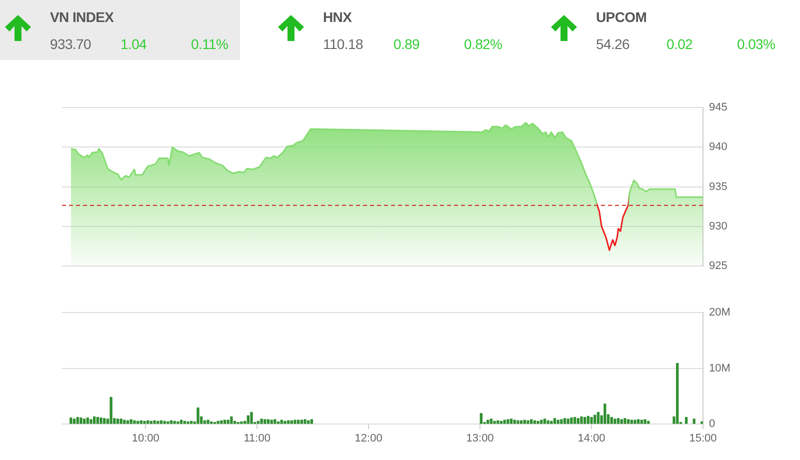 The height and width of the screenshot is (460, 800). I want to click on text: UPCOM, so click(621, 17).